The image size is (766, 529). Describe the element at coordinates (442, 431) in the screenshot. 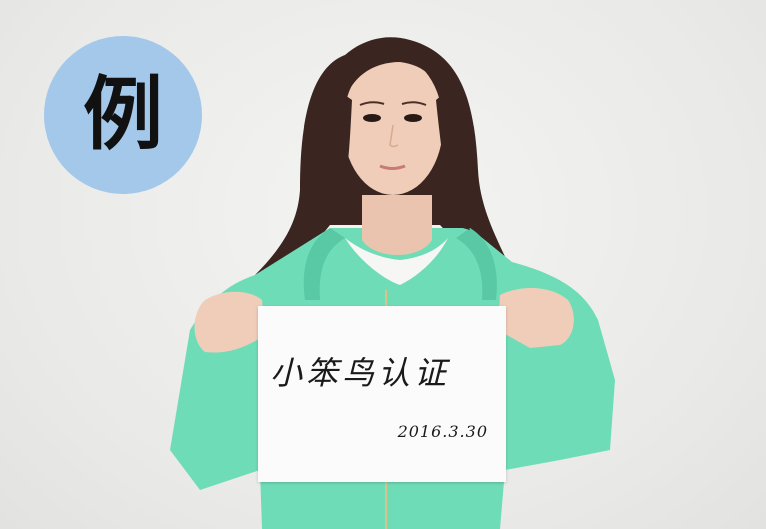

I see `sign-date: 2016.3.30` at that location.